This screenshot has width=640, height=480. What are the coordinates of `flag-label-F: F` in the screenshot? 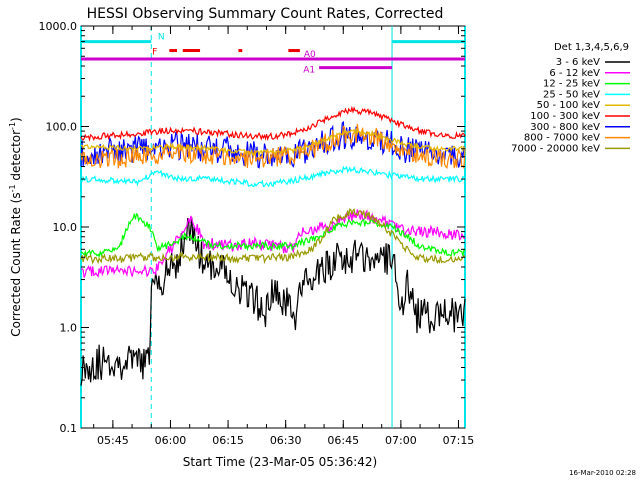 It's located at (154, 53).